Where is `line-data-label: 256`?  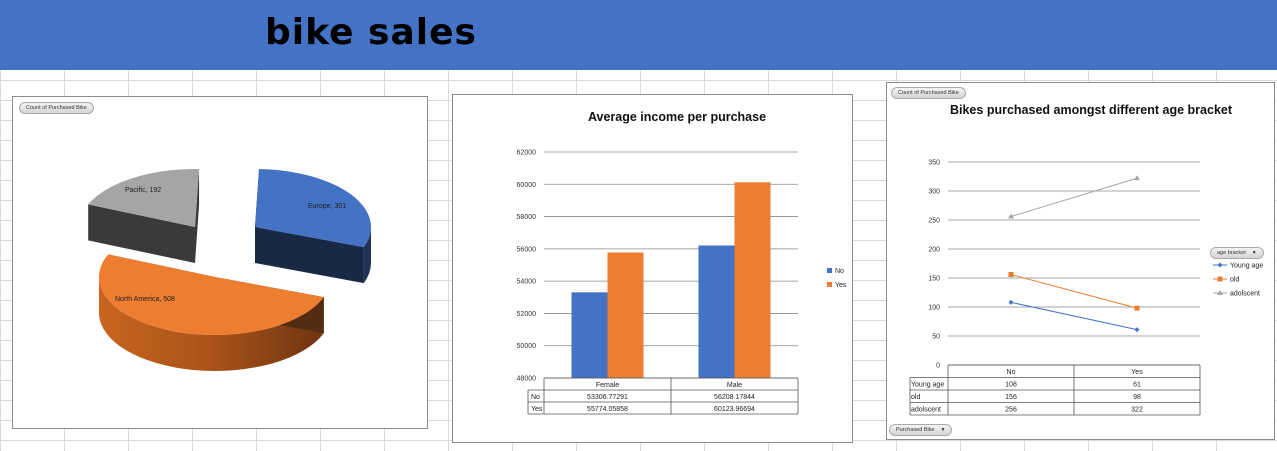 line-data-label: 256 is located at coordinates (1011, 410).